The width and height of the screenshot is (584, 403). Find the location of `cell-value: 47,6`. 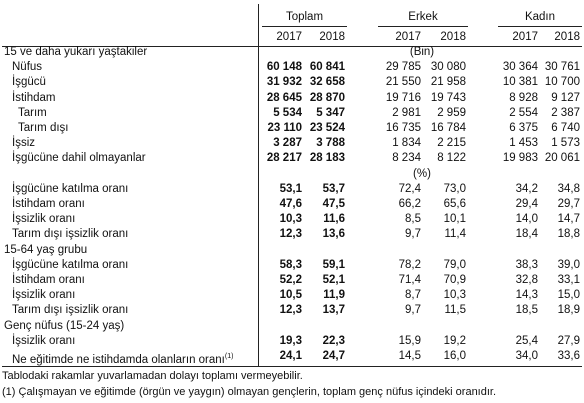

cell-value: 47,6 is located at coordinates (290, 204).